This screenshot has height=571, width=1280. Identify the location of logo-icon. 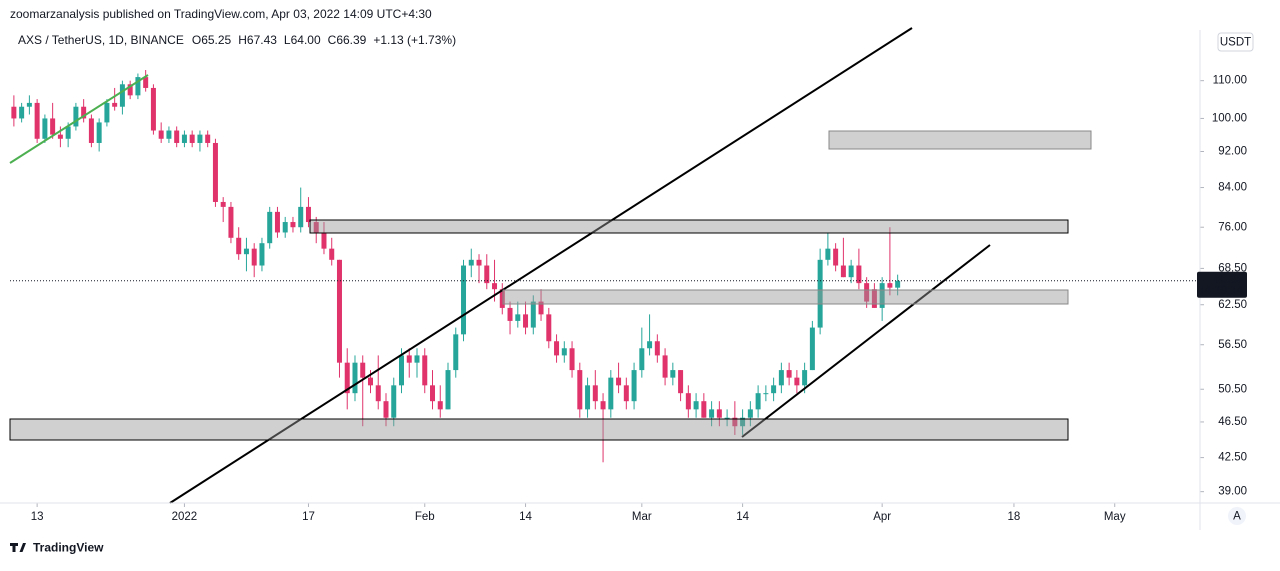
(18, 547).